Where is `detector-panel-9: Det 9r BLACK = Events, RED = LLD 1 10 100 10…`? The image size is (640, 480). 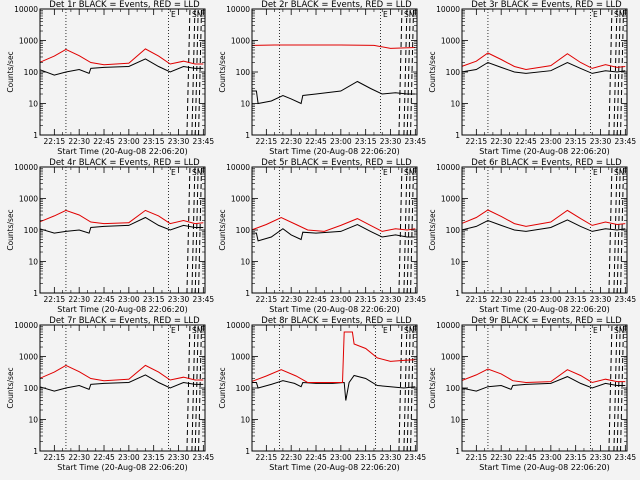 detector-panel-9: Det 9r BLACK = Events, RED = LLD 1 10 100 10… is located at coordinates (532, 394).